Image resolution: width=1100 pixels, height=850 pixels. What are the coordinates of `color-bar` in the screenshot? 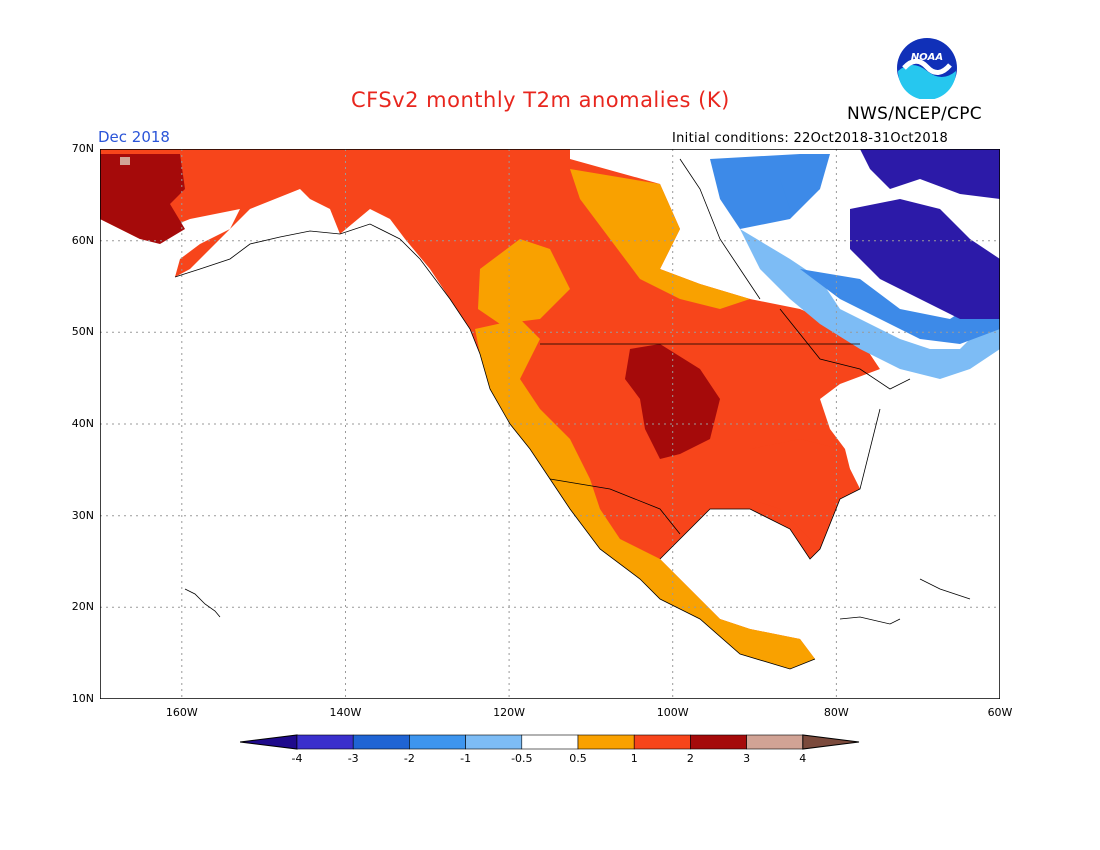 It's located at (550, 742).